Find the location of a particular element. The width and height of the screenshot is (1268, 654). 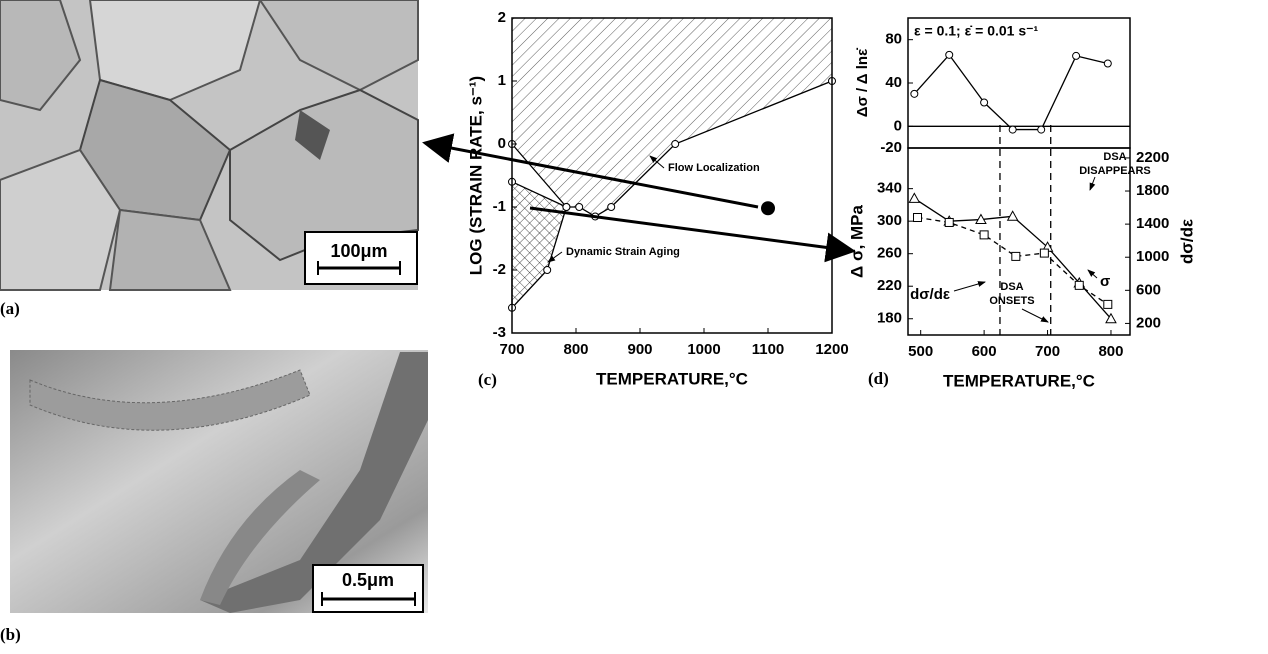

y2-tick-label: 200 is located at coordinates (1148, 322).